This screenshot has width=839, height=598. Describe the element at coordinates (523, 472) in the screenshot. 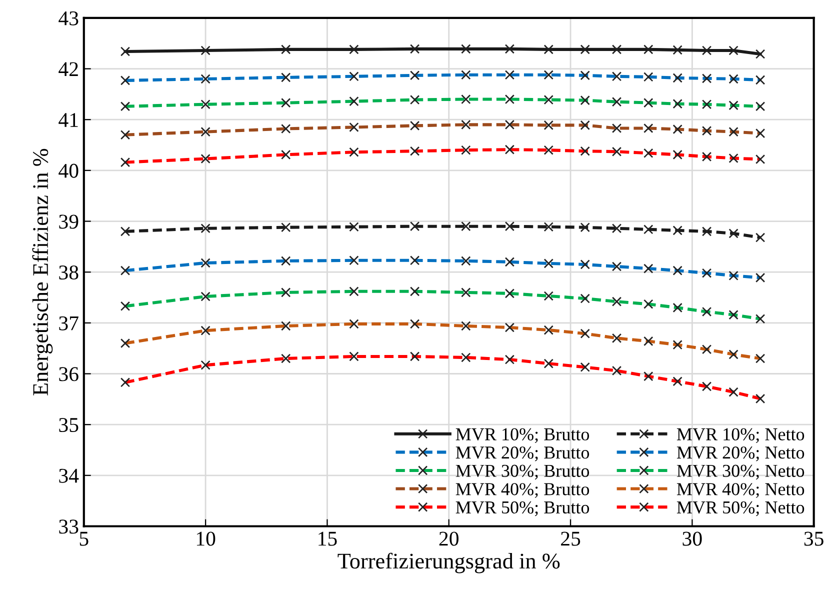

I see `legend-label: MVR 30%; Brutto` at that location.